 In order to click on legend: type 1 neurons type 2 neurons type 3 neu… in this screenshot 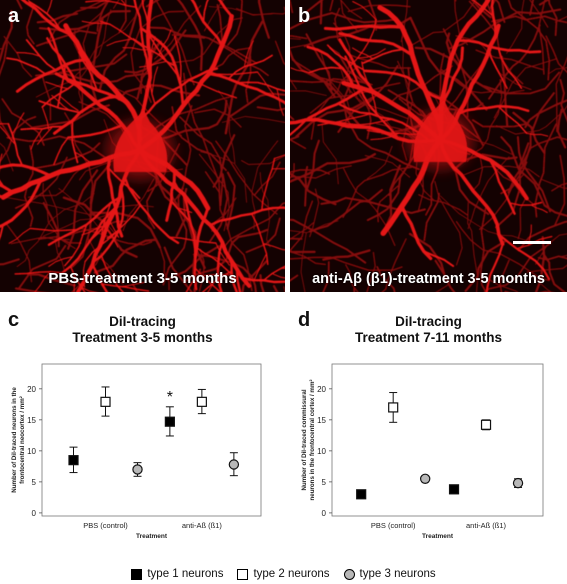, I will do `click(283, 574)`.